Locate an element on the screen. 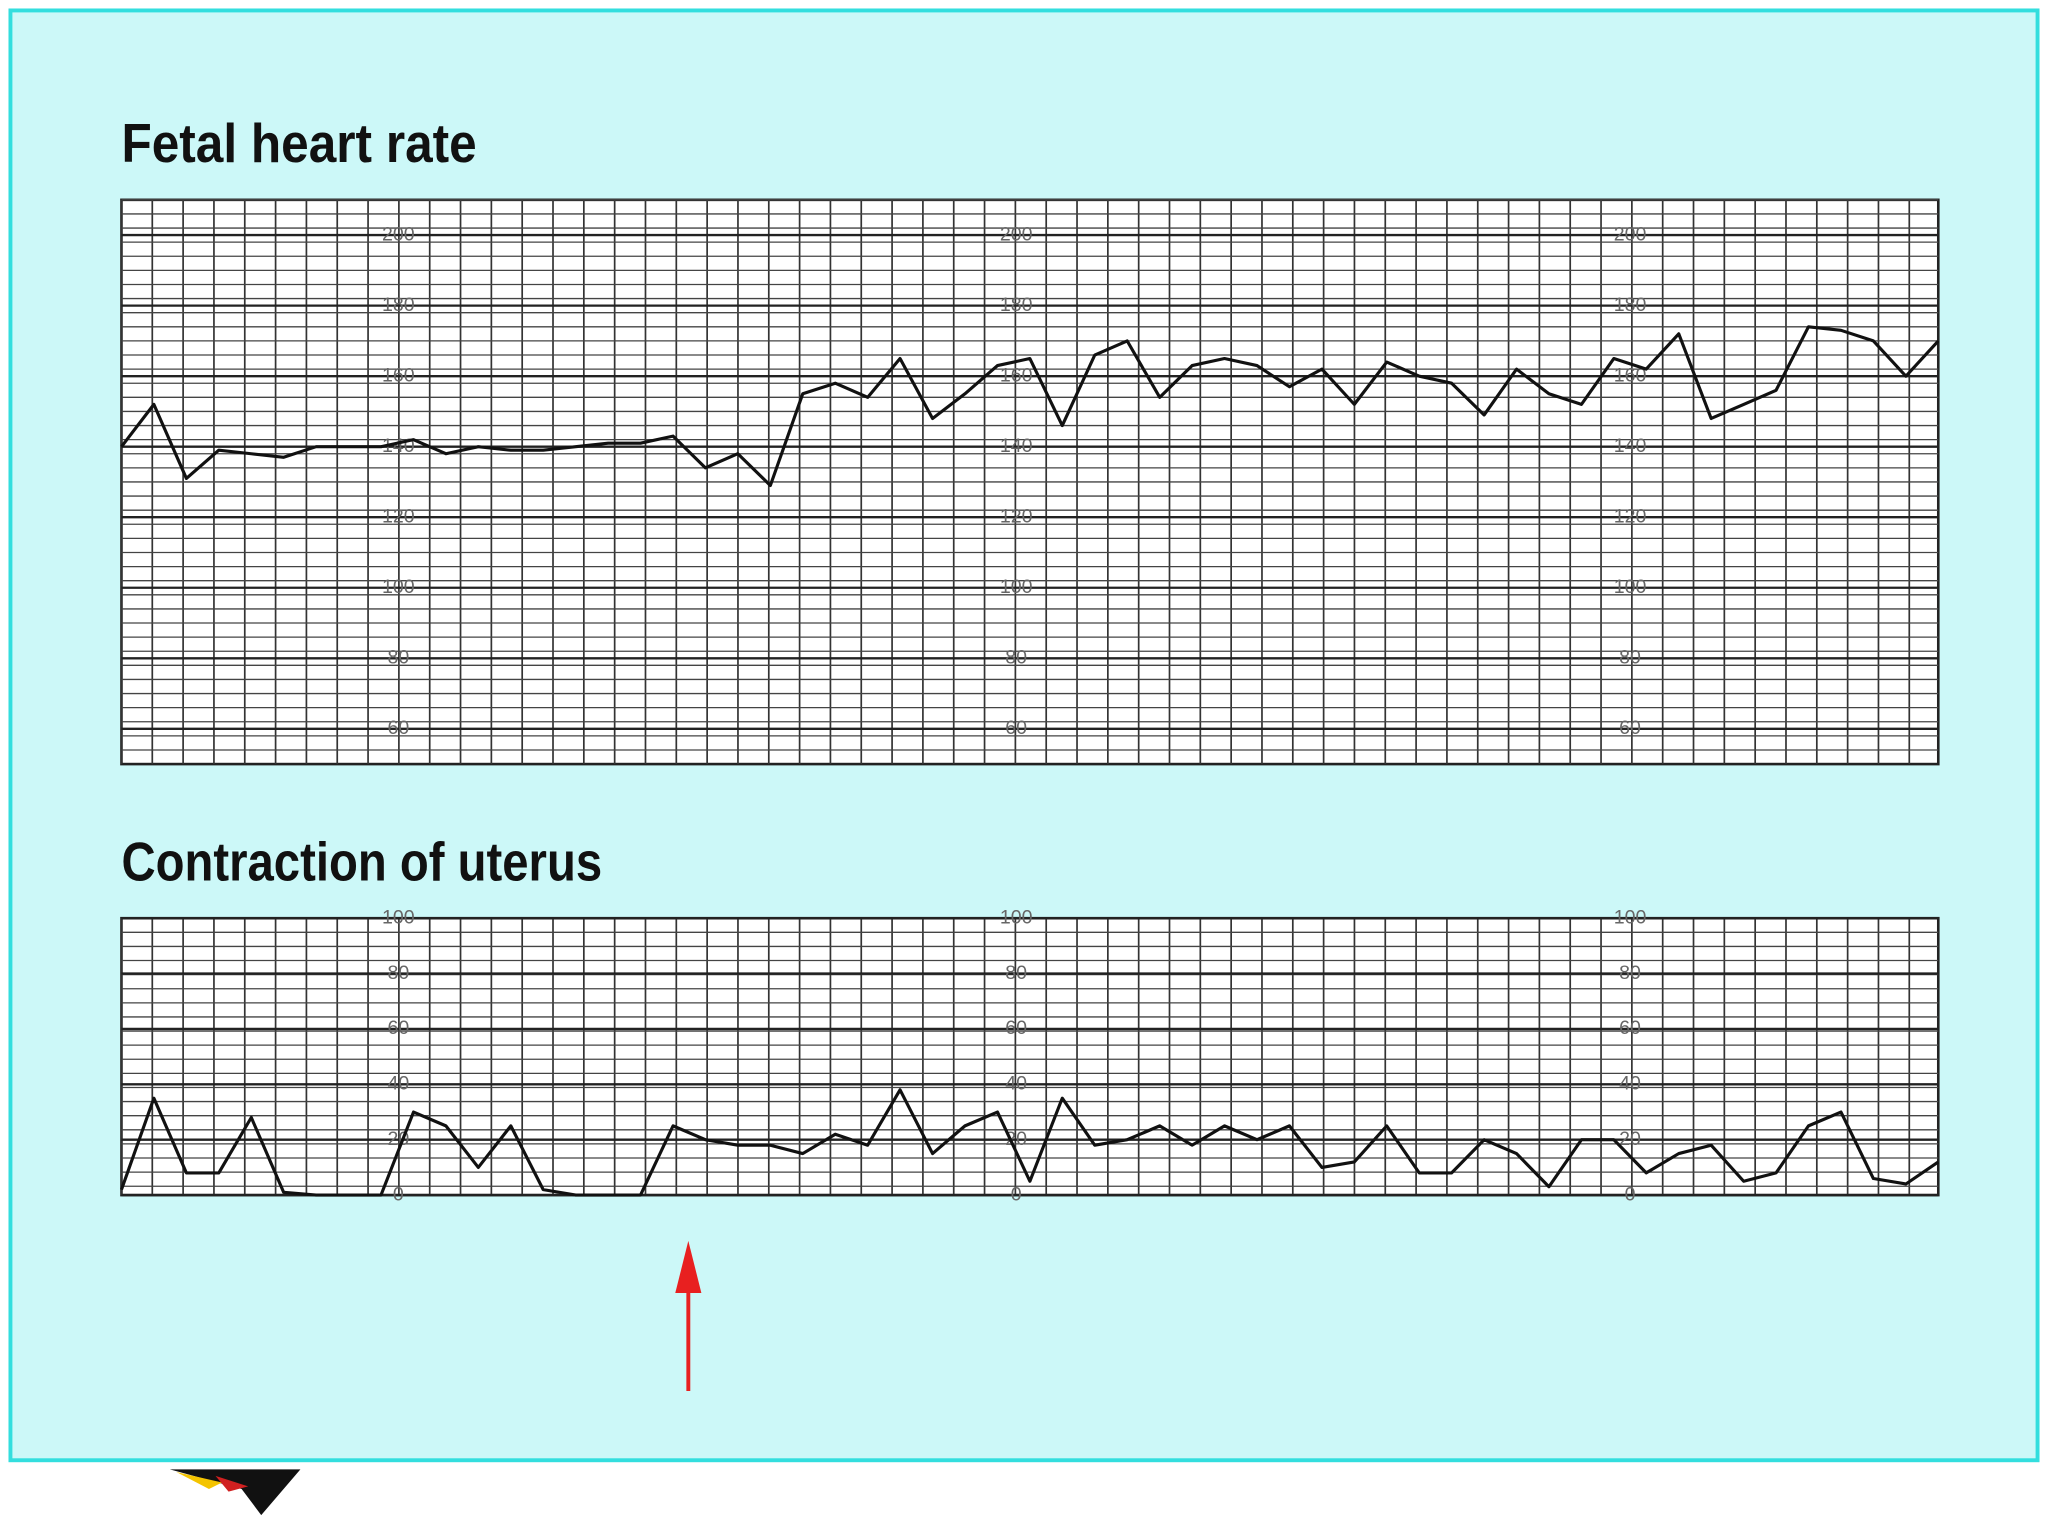 Image resolution: width=2048 pixels, height=1536 pixels. chart-title: Fetal heart rate is located at coordinates (298, 143).